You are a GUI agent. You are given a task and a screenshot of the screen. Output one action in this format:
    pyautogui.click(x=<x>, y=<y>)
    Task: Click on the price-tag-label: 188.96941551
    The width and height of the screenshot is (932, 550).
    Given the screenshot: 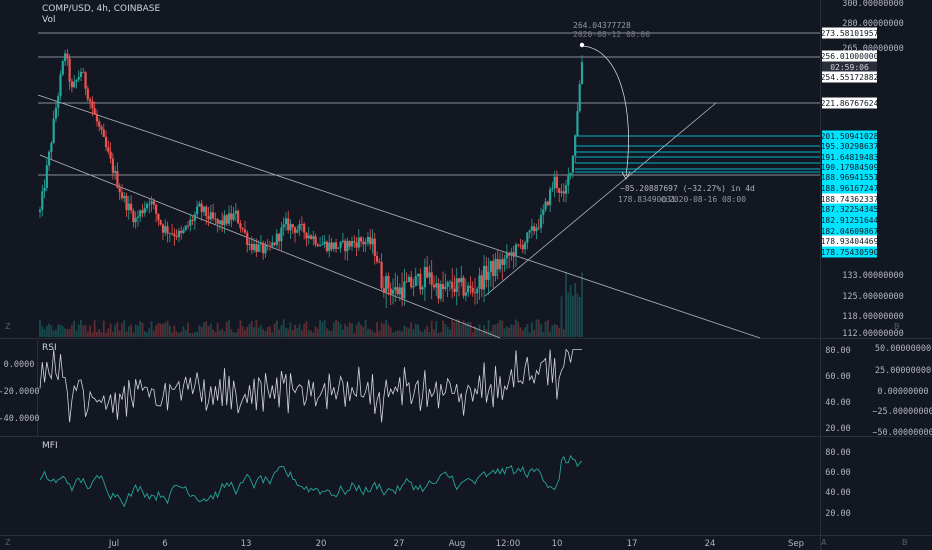 What is the action you would take?
    pyautogui.click(x=850, y=177)
    